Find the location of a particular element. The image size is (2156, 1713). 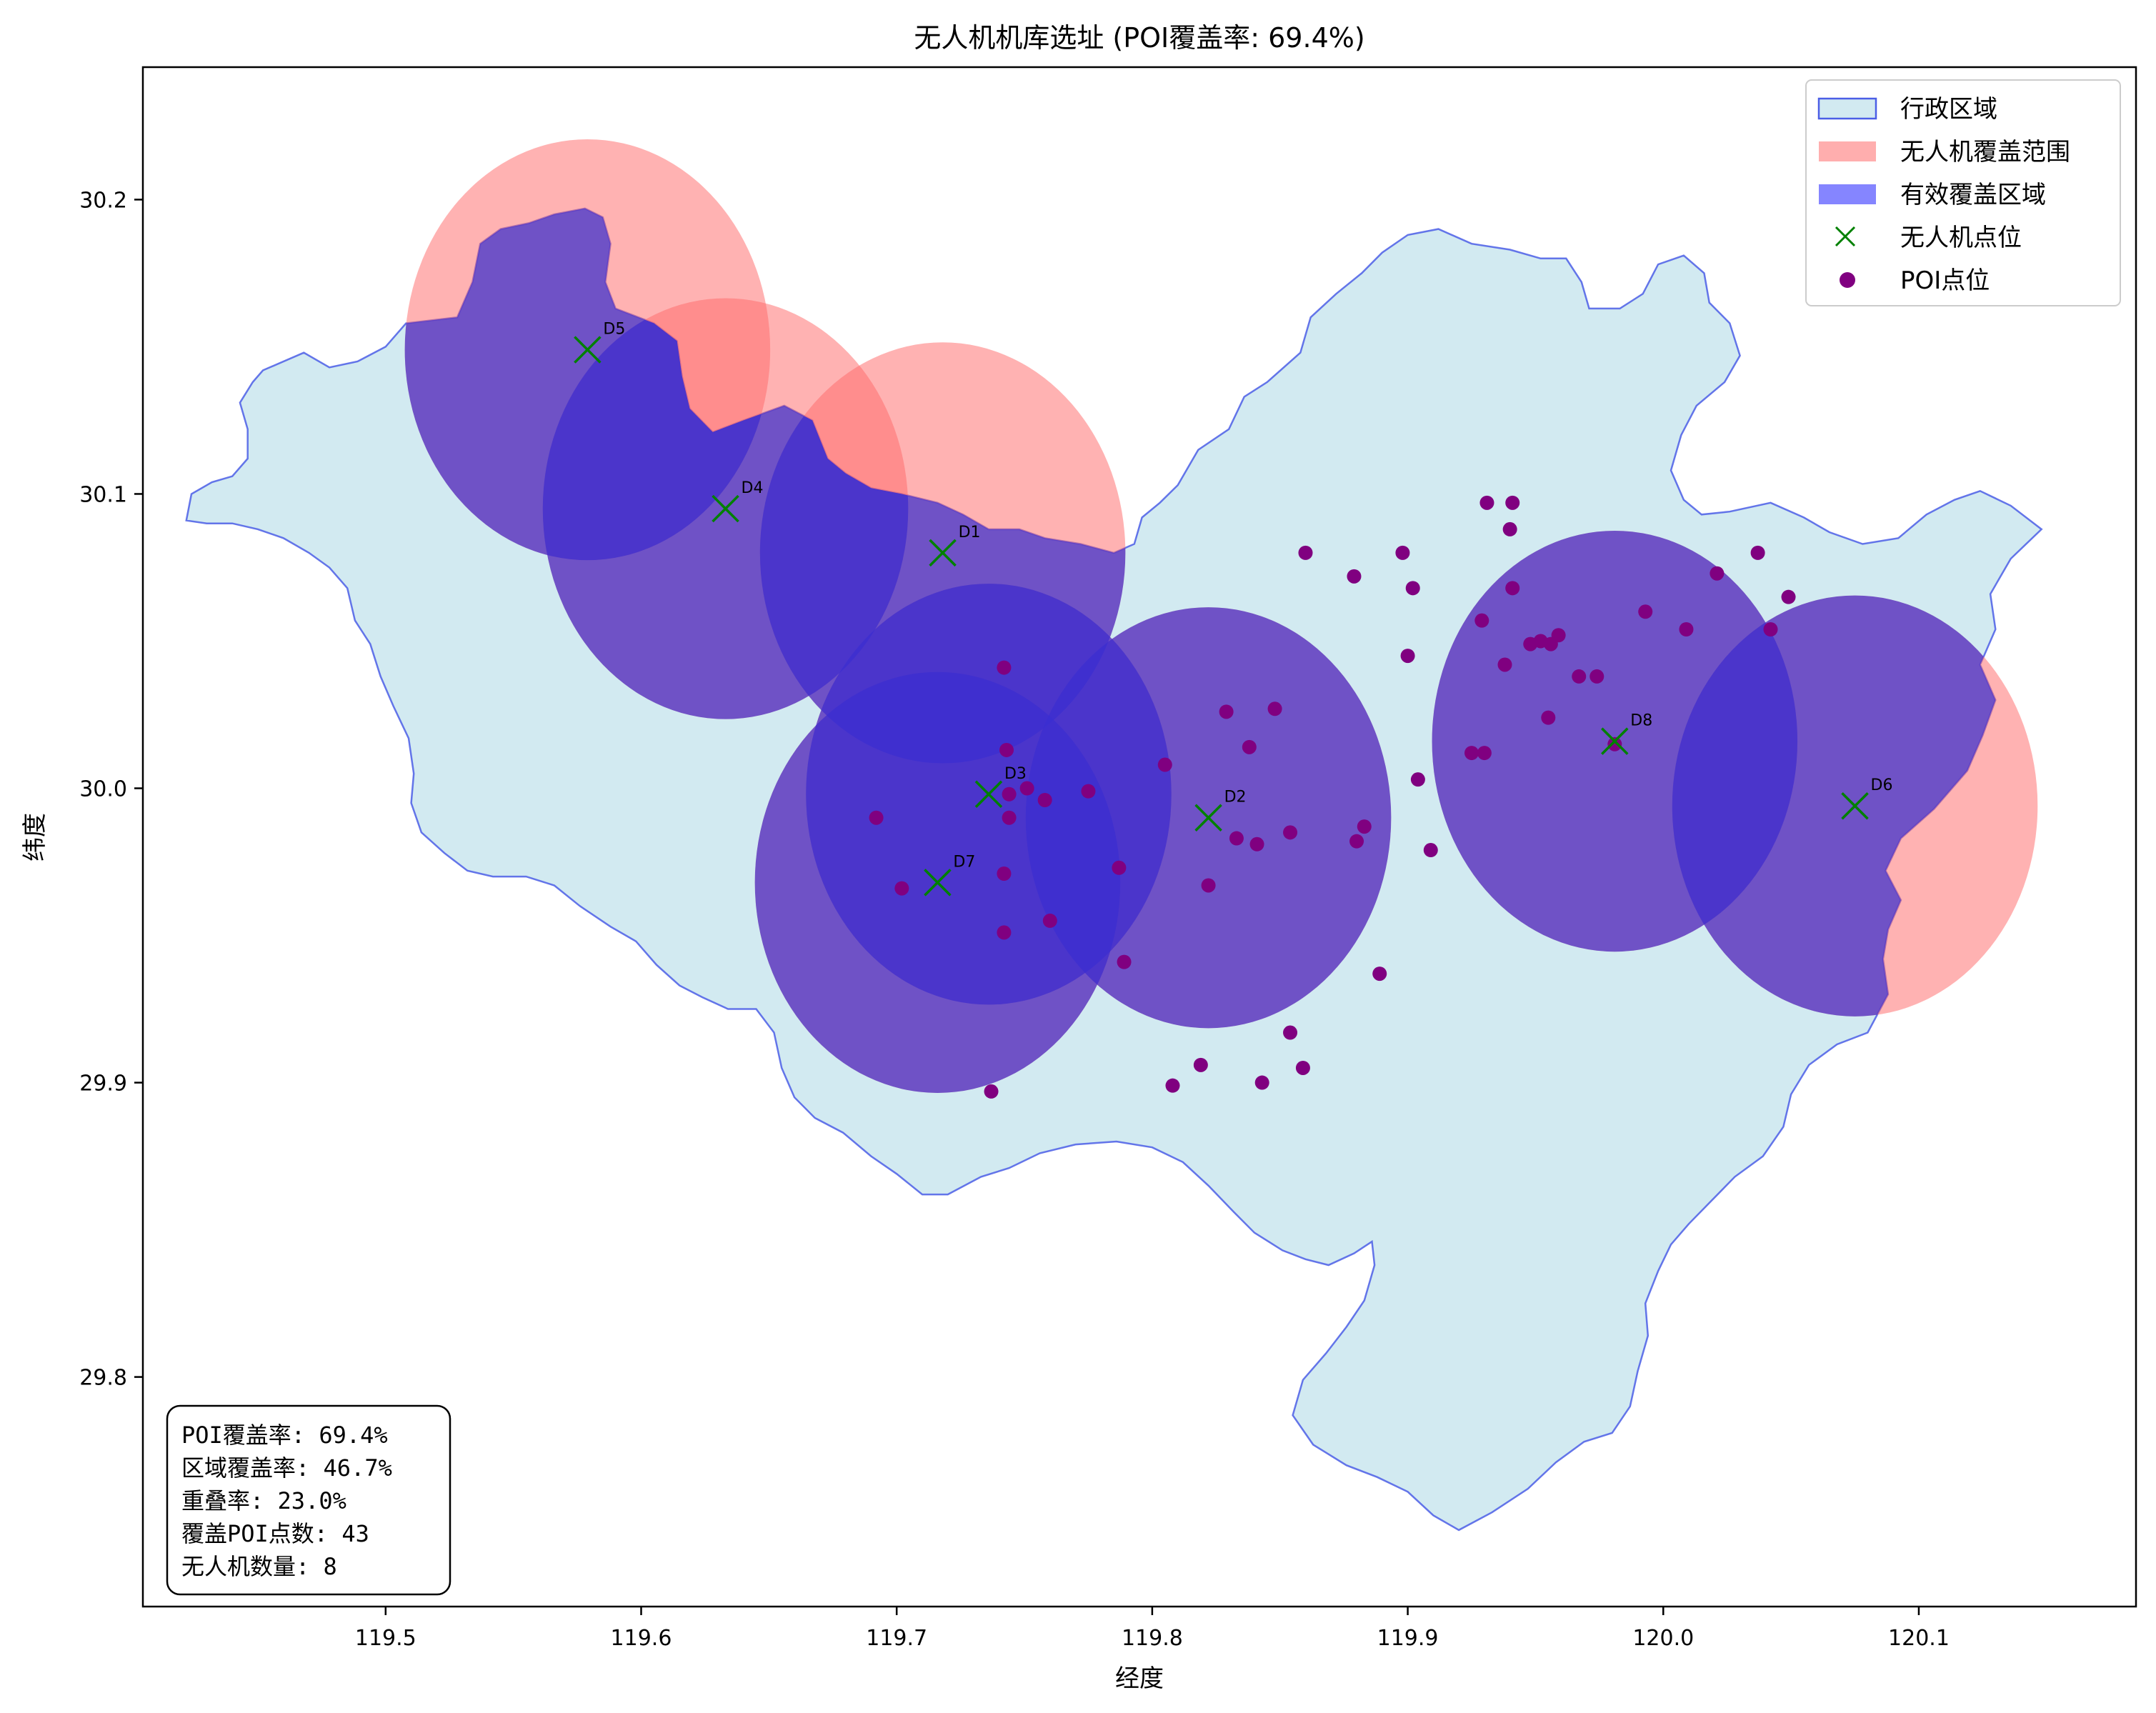

stats-line-overlap: 重叠率: 23.0% is located at coordinates (263, 1500).